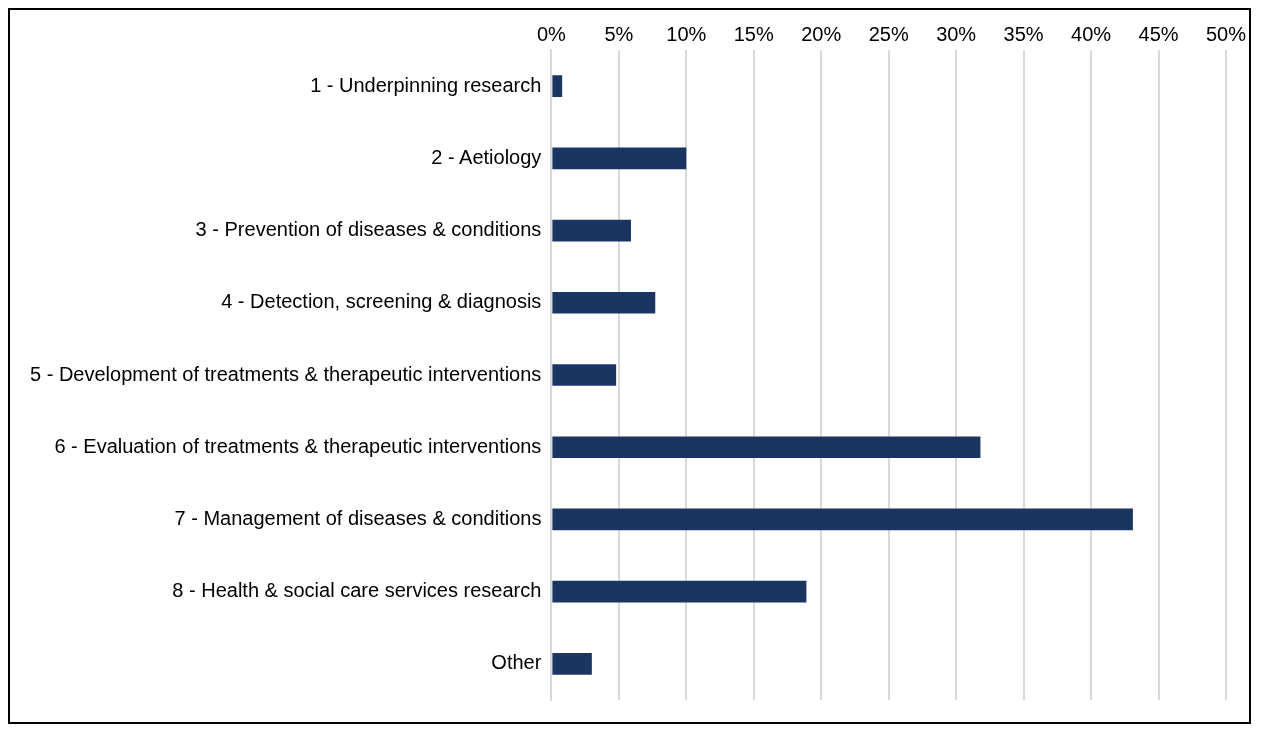  I want to click on y-tick-label: Other, so click(516, 662).